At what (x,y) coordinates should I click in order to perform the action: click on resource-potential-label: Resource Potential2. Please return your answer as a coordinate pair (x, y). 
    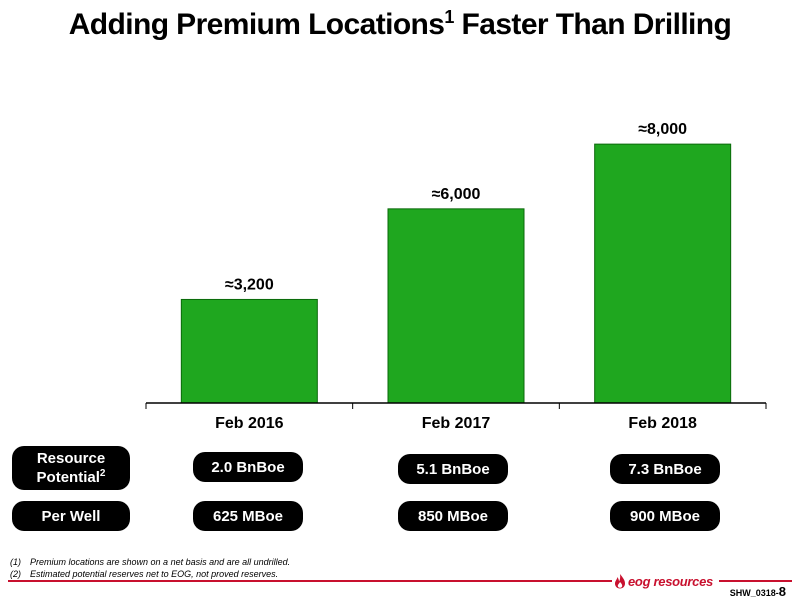
    Looking at the image, I should click on (71, 468).